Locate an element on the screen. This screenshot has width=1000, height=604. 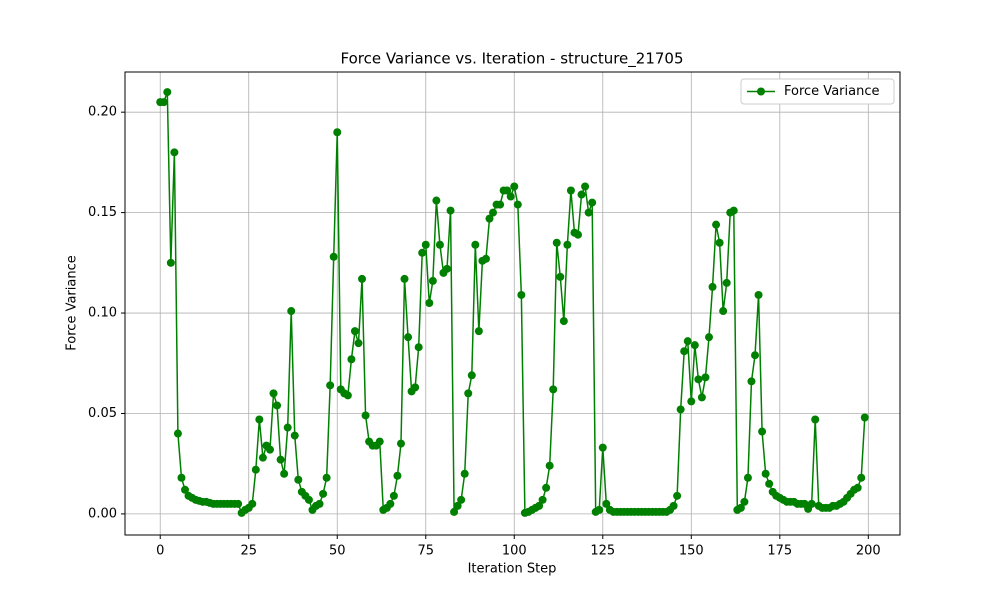
y-tick-label: 0.05 is located at coordinates (102, 413).